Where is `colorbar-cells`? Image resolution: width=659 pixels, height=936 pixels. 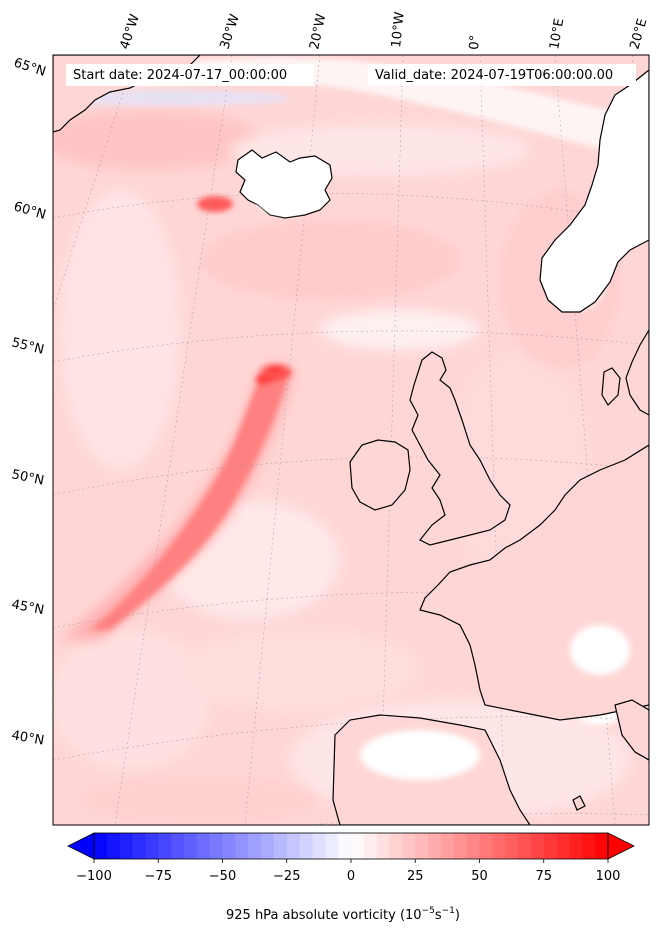
colorbar-cells is located at coordinates (351, 846).